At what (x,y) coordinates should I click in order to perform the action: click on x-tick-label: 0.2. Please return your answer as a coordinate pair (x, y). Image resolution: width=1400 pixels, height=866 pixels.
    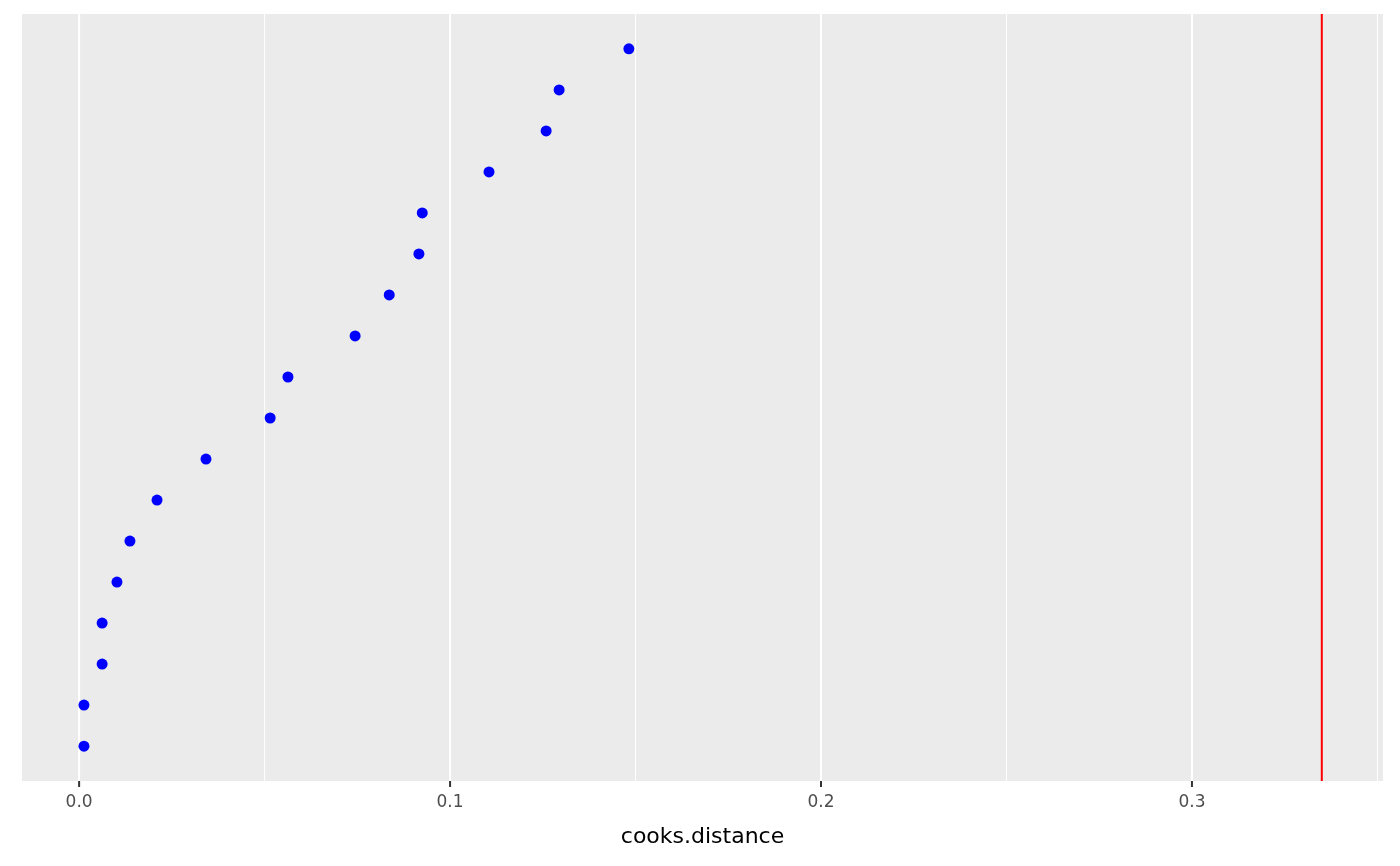
    Looking at the image, I should click on (821, 801).